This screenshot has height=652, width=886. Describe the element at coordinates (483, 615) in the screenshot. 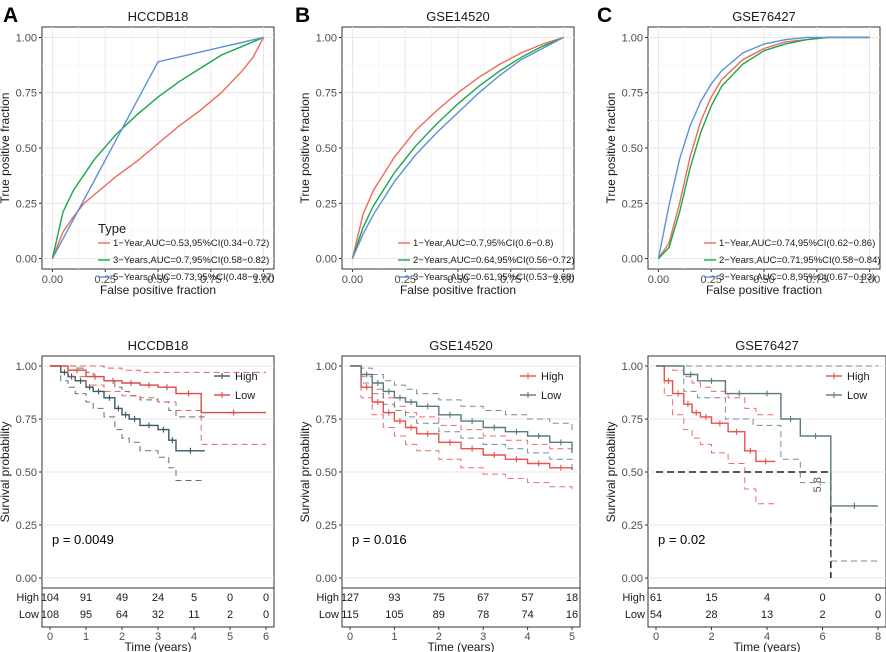

I see `risk-count: 78` at that location.